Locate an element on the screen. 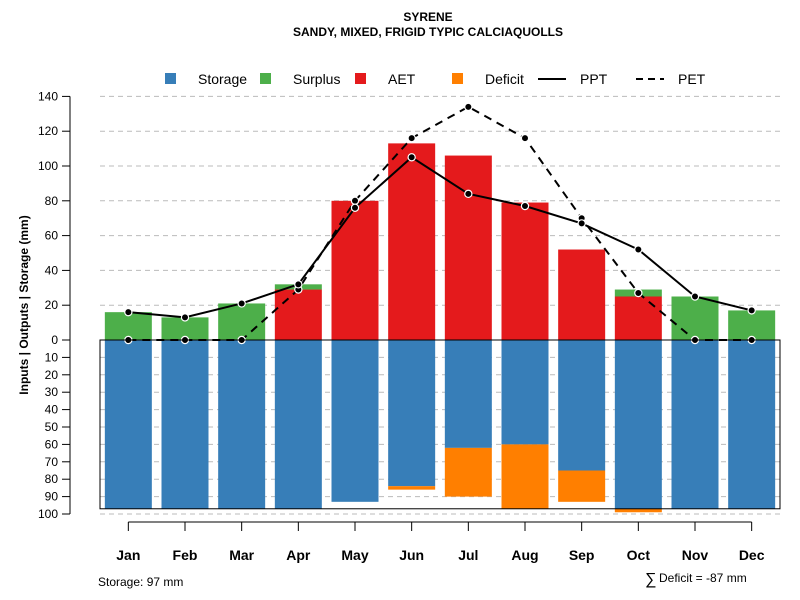  deficit-footnote: Deficit = -87 mm is located at coordinates (703, 578).